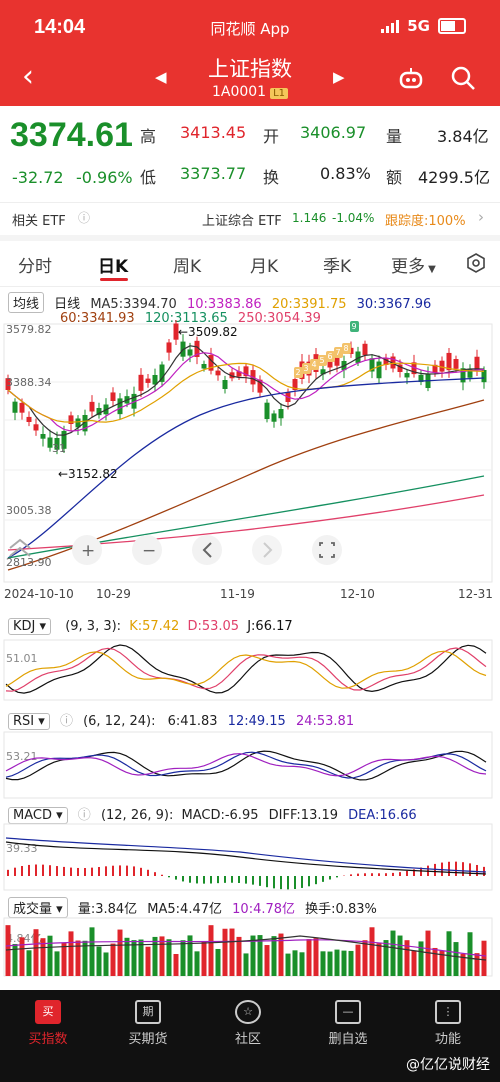 The image size is (500, 1082). What do you see at coordinates (354, 326) in the screenshot?
I see `signal-marker-label: 9` at bounding box center [354, 326].